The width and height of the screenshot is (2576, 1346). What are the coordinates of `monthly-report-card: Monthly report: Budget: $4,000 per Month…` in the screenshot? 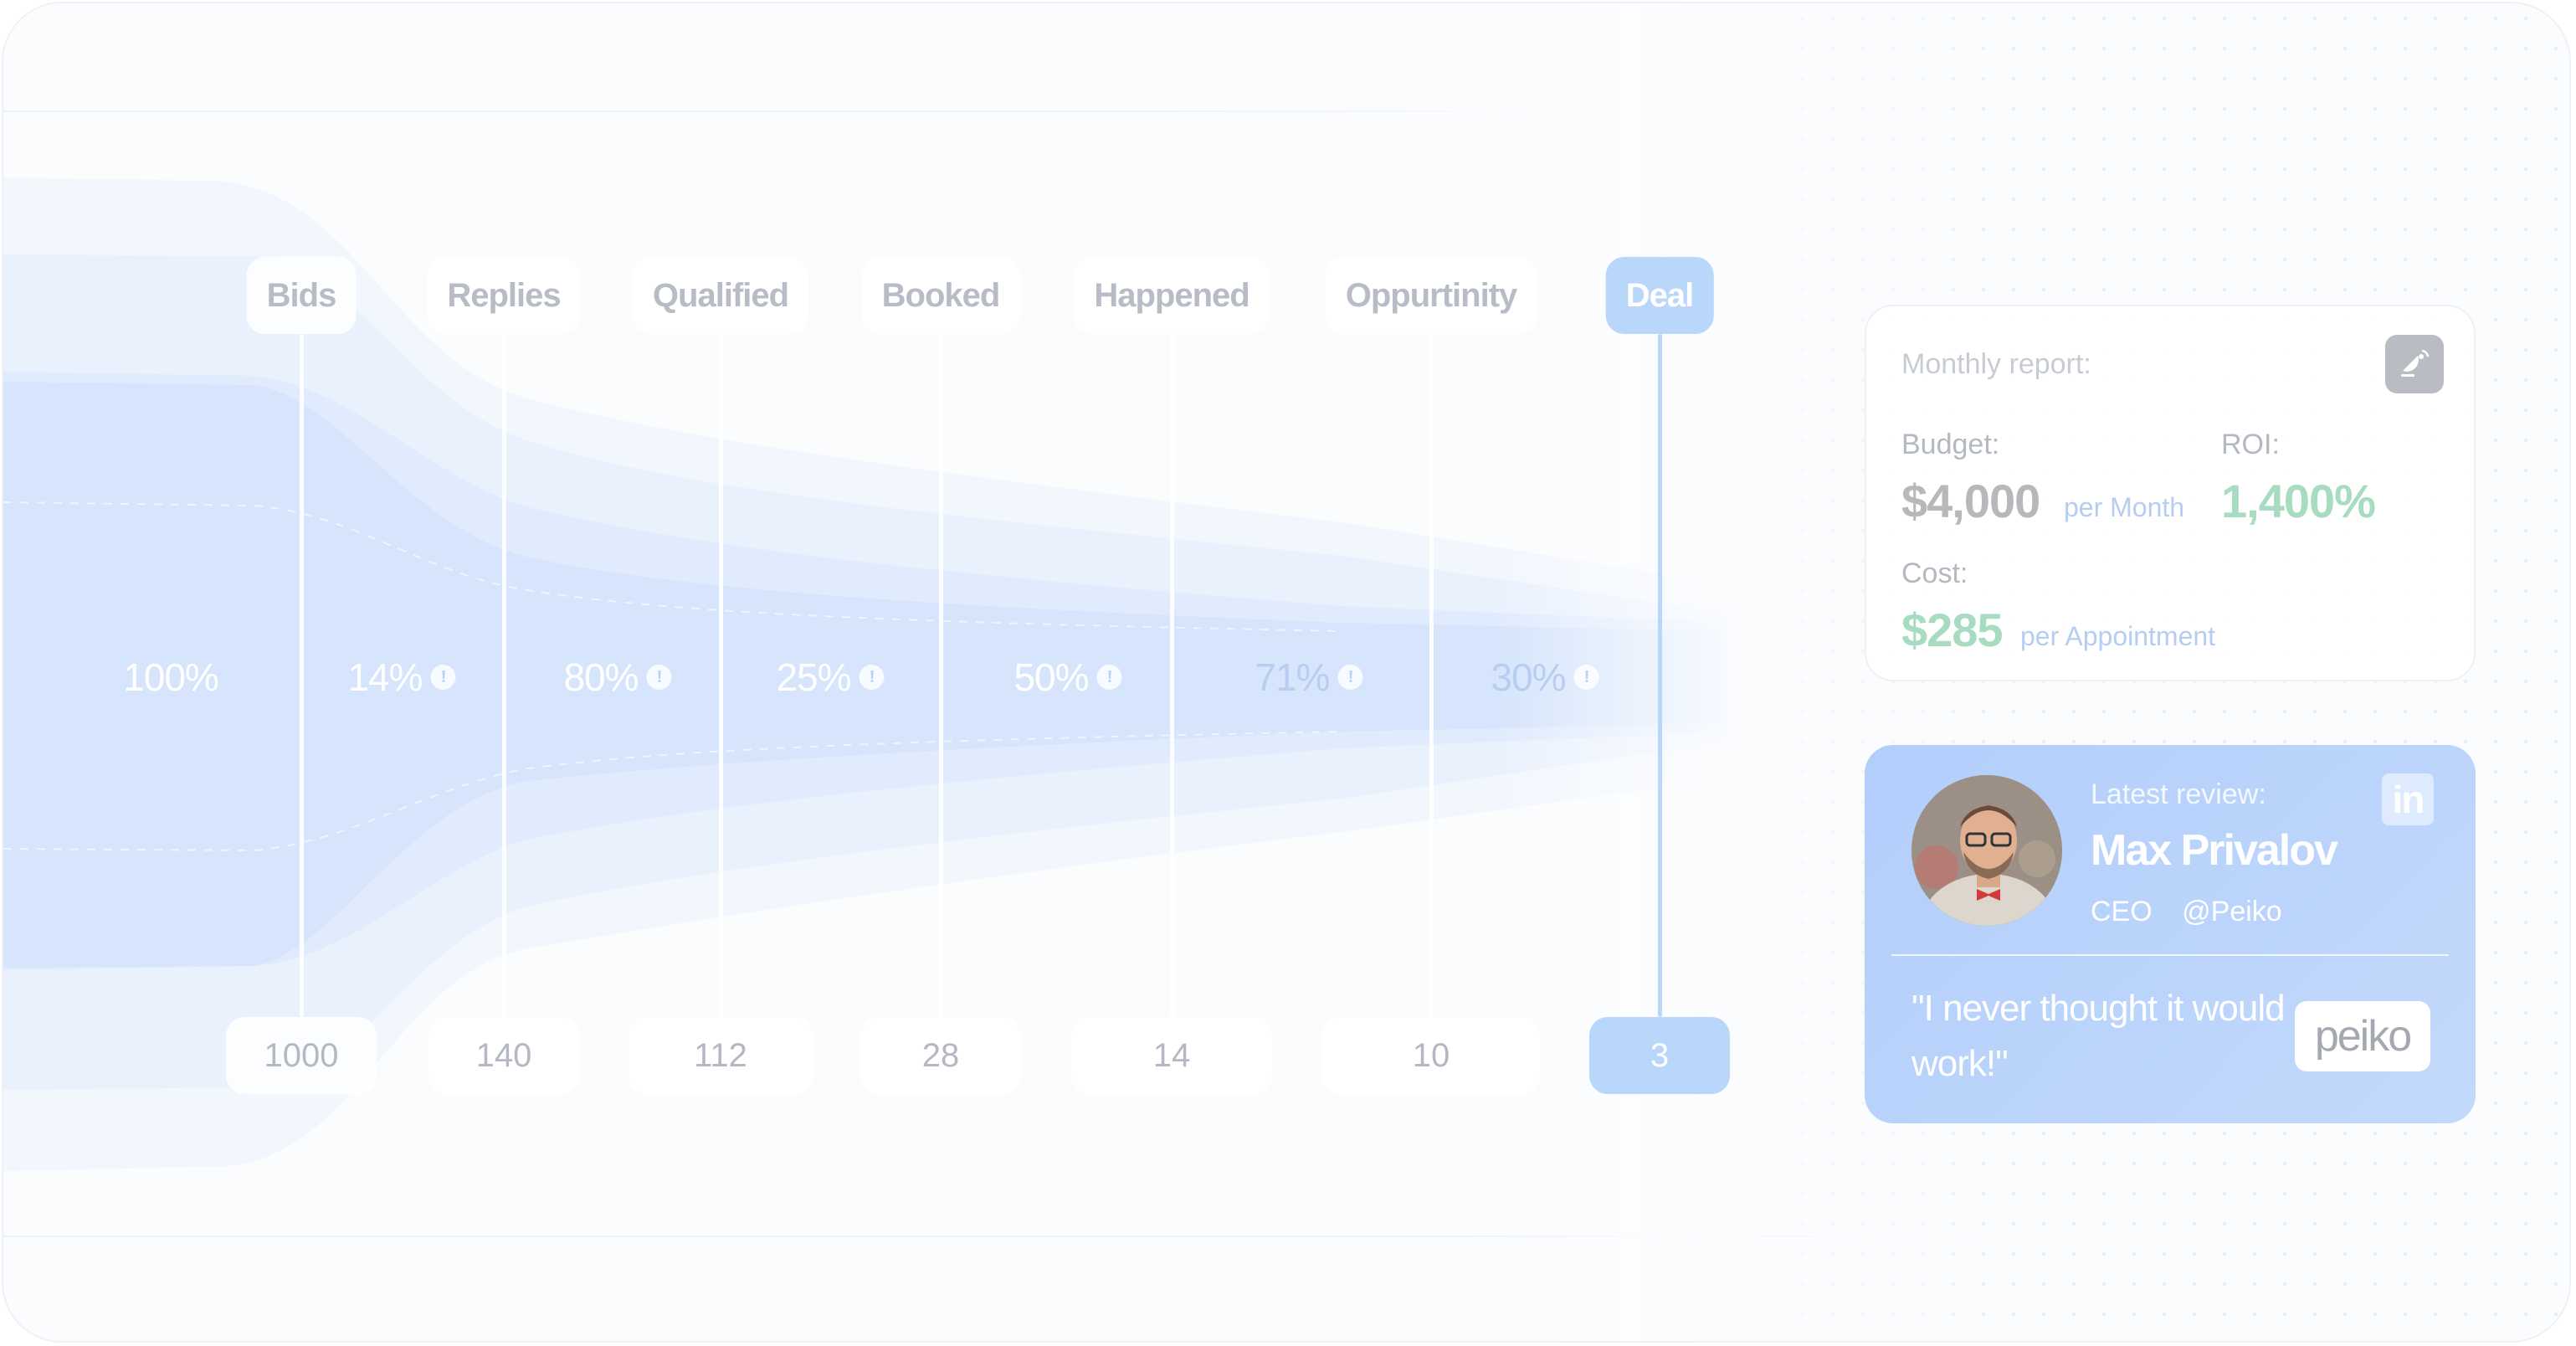 It's located at (2170, 493).